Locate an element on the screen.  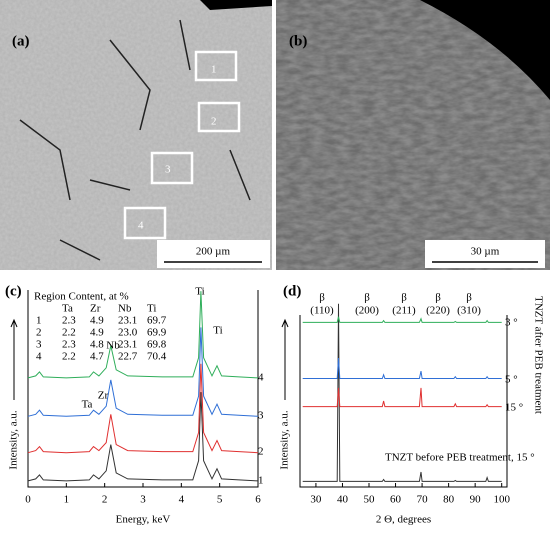
series-label: 3 is located at coordinates (261, 416).